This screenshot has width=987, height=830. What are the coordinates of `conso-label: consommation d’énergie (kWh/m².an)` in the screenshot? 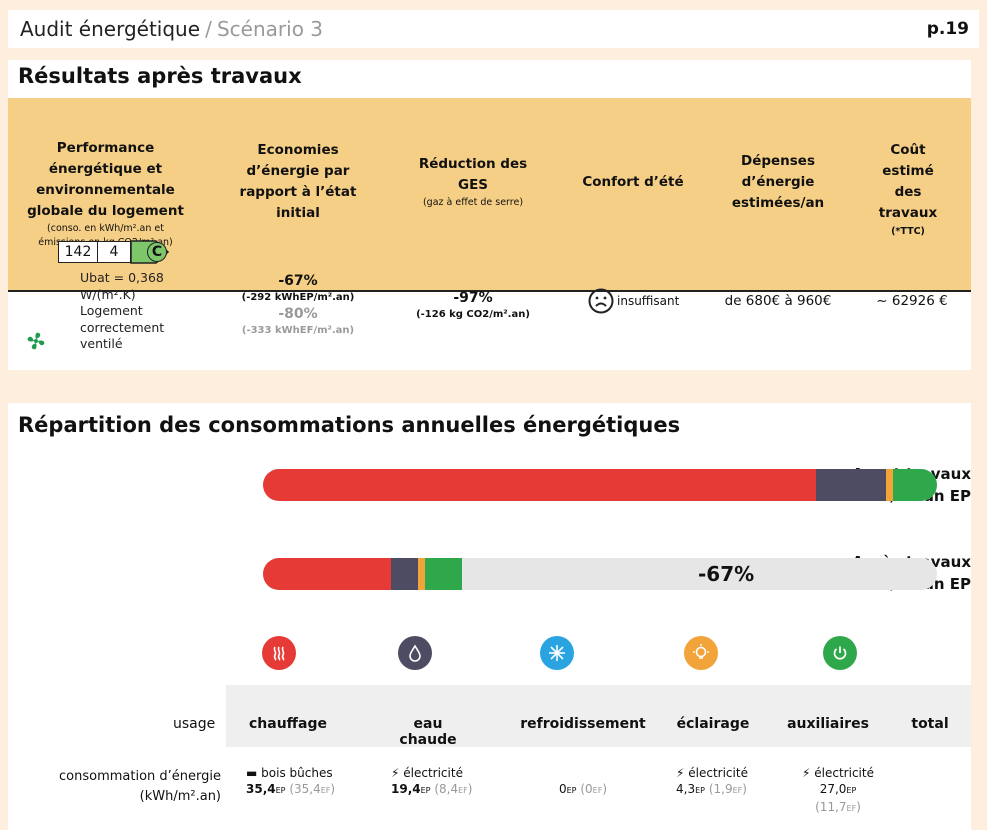 It's located at (114, 787).